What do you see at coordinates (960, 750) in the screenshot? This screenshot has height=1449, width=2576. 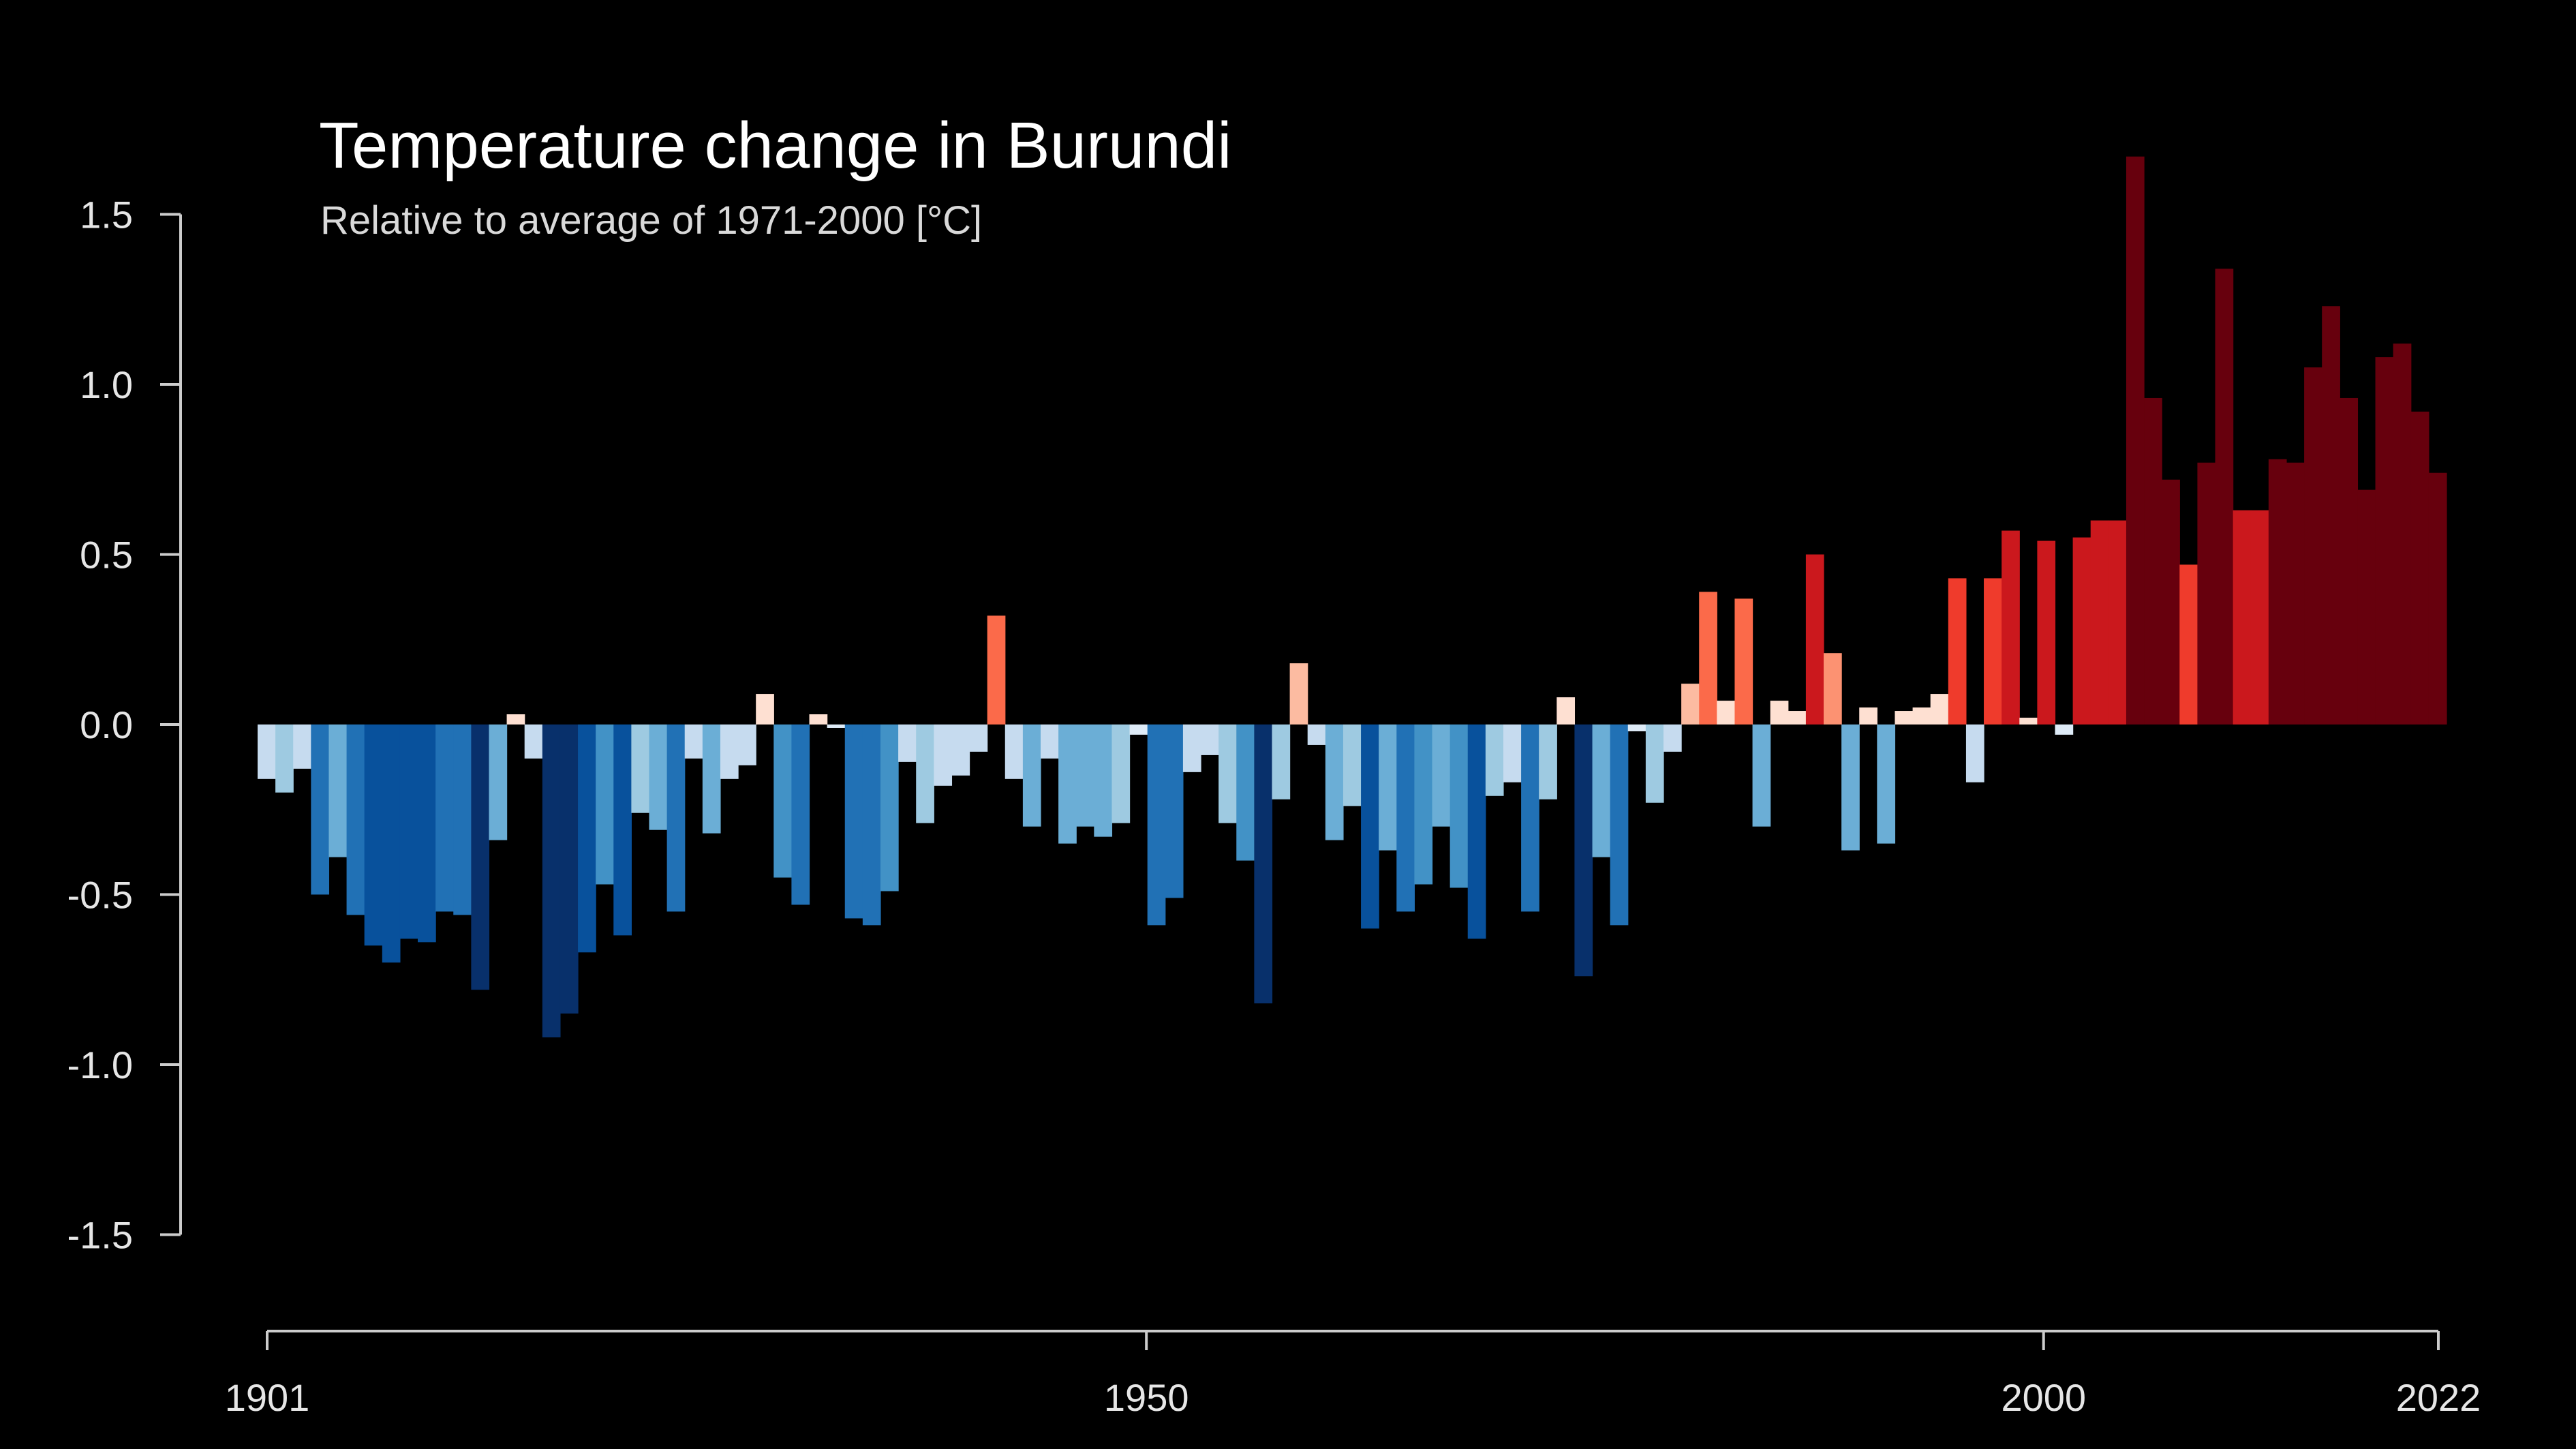 I see `bar-1940` at bounding box center [960, 750].